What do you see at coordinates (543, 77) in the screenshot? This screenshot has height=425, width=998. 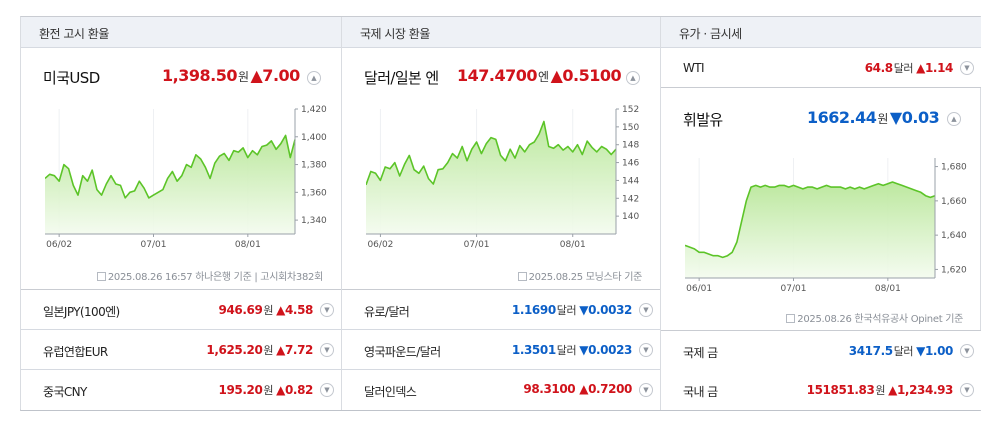 I see `main-rate-unit: 엔` at bounding box center [543, 77].